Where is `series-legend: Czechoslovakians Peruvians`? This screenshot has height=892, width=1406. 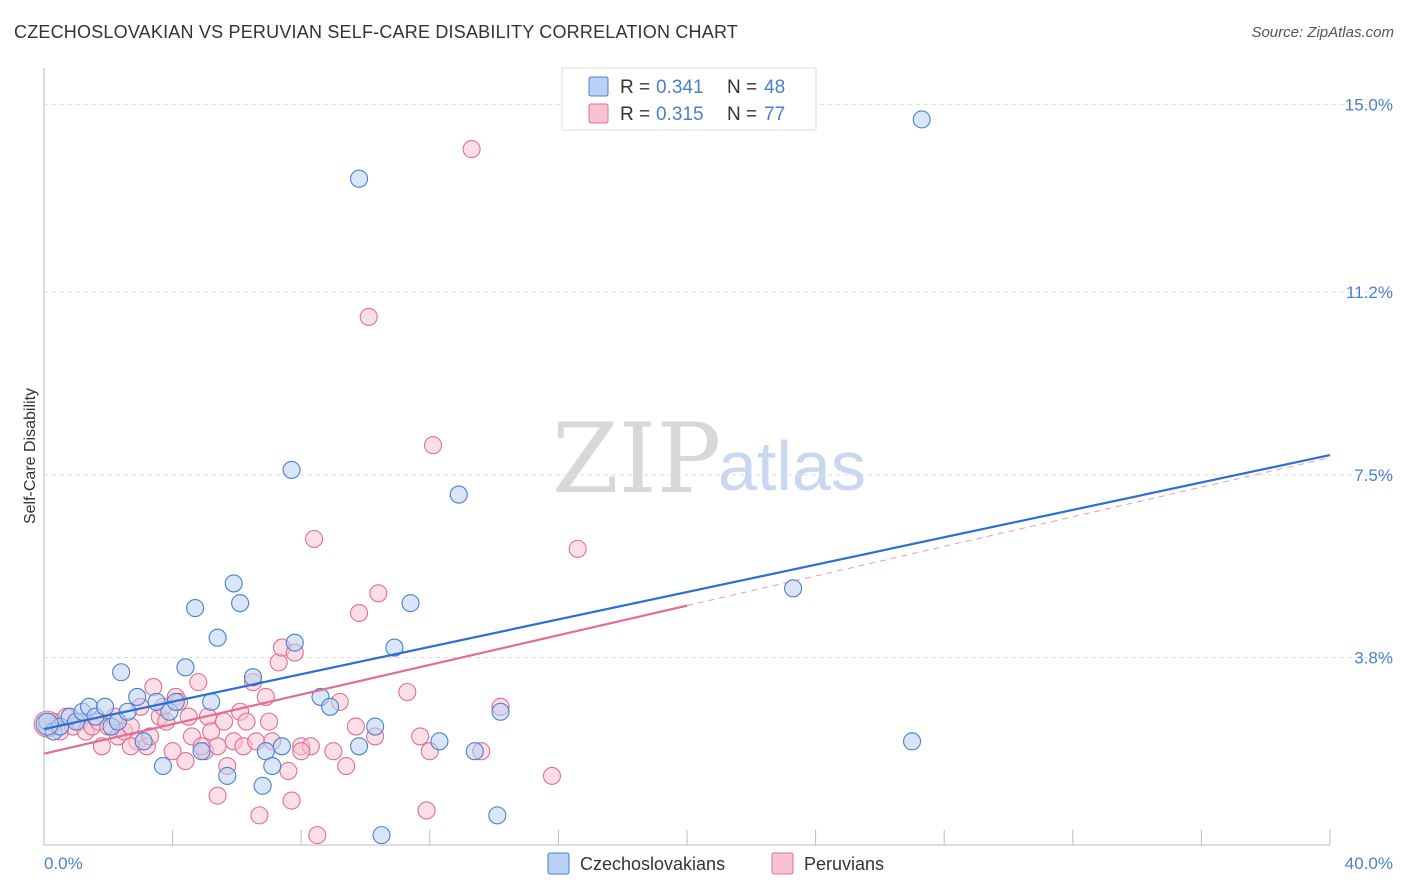 series-legend: Czechoslovakians Peruvians is located at coordinates (715, 863).